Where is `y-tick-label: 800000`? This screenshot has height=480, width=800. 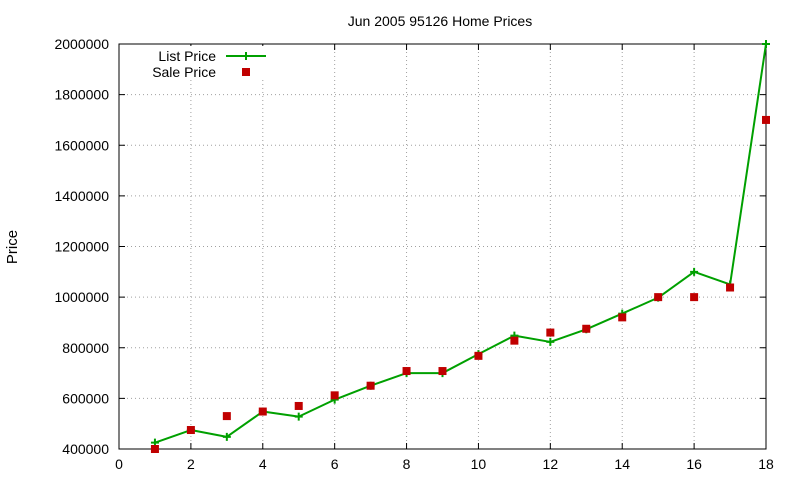 y-tick-label: 800000 is located at coordinates (85, 348).